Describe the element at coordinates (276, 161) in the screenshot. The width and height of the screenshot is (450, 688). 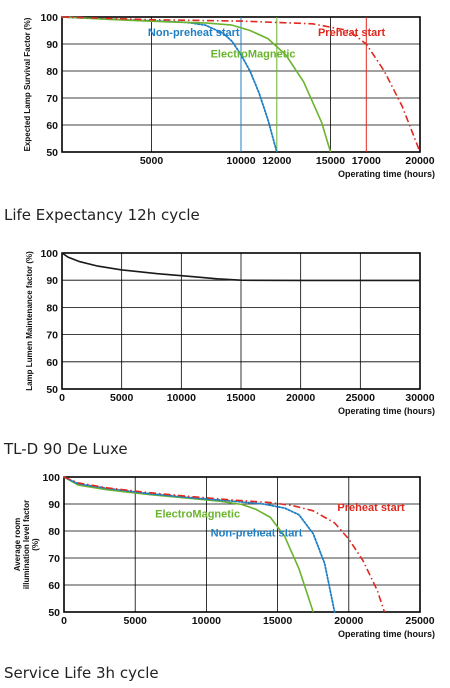
I see `x-tick-label: 12000` at that location.